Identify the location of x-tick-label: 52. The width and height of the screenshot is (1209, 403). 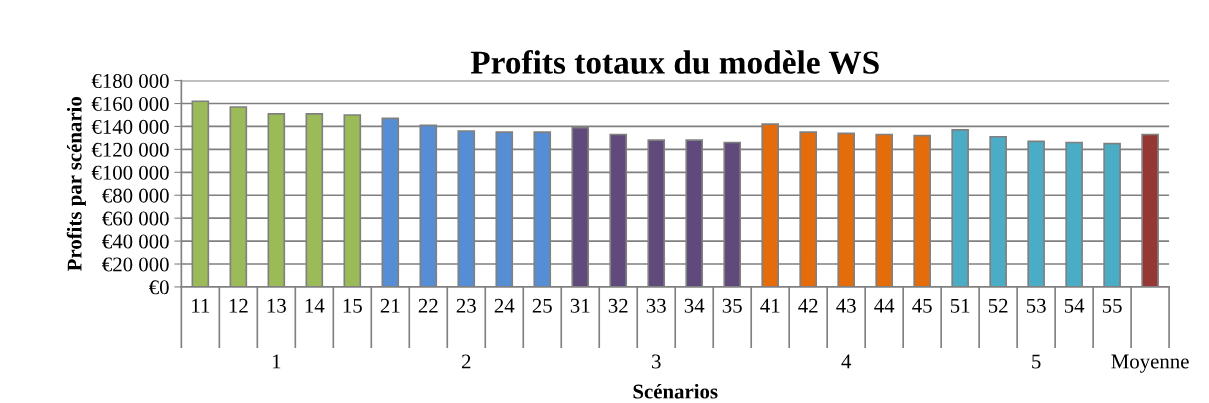
(998, 305).